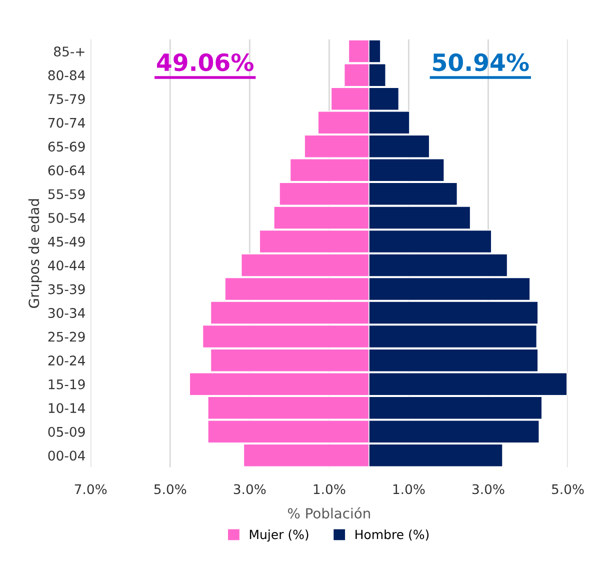  Describe the element at coordinates (66, 123) in the screenshot. I see `y-tick-label: 70-74` at that location.